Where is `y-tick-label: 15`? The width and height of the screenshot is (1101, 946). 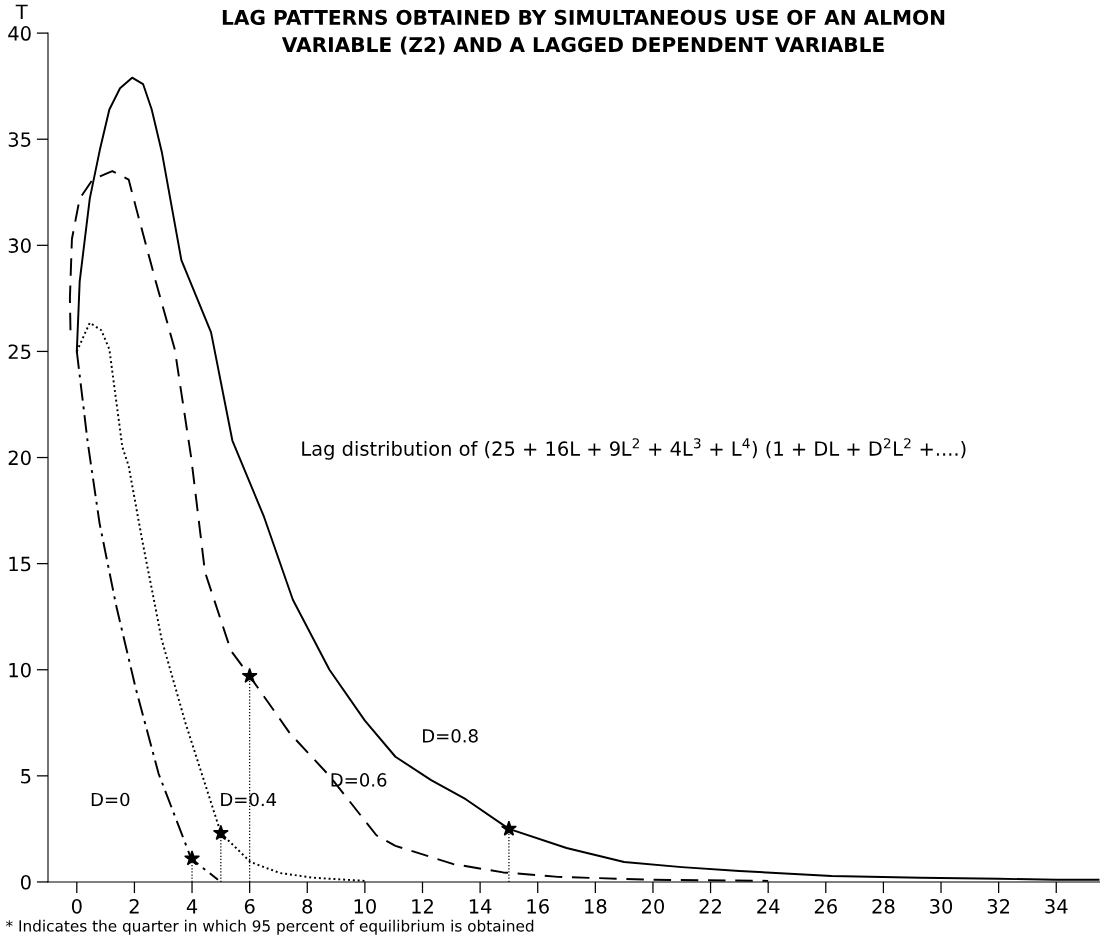 y-tick-label: 15 is located at coordinates (20, 564).